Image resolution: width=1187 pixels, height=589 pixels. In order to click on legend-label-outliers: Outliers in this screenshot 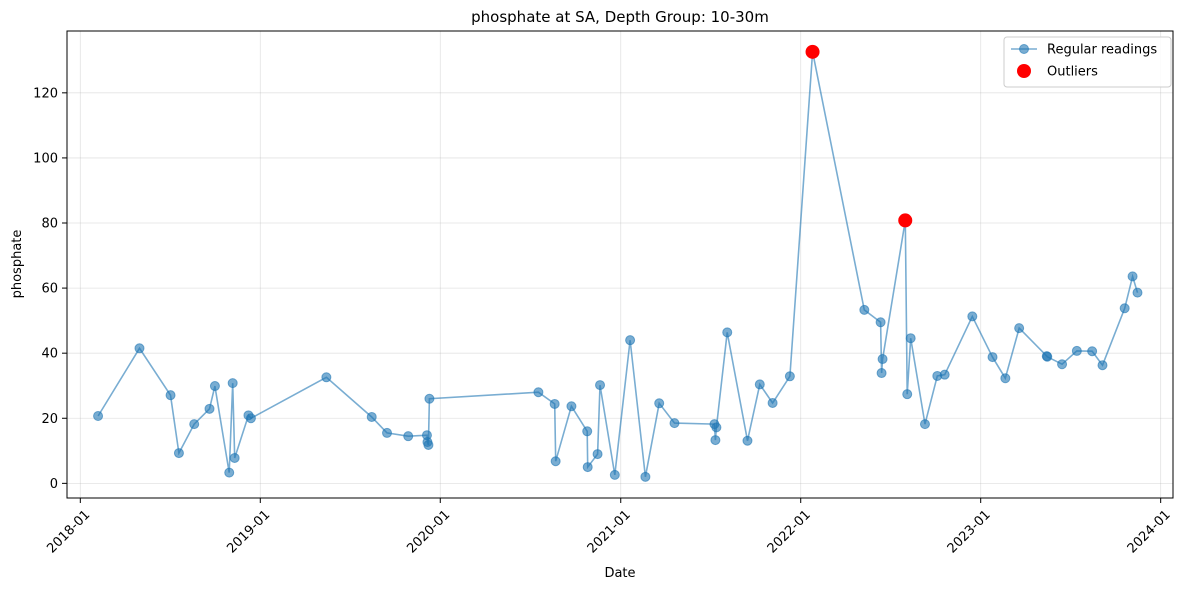, I will do `click(1072, 72)`.